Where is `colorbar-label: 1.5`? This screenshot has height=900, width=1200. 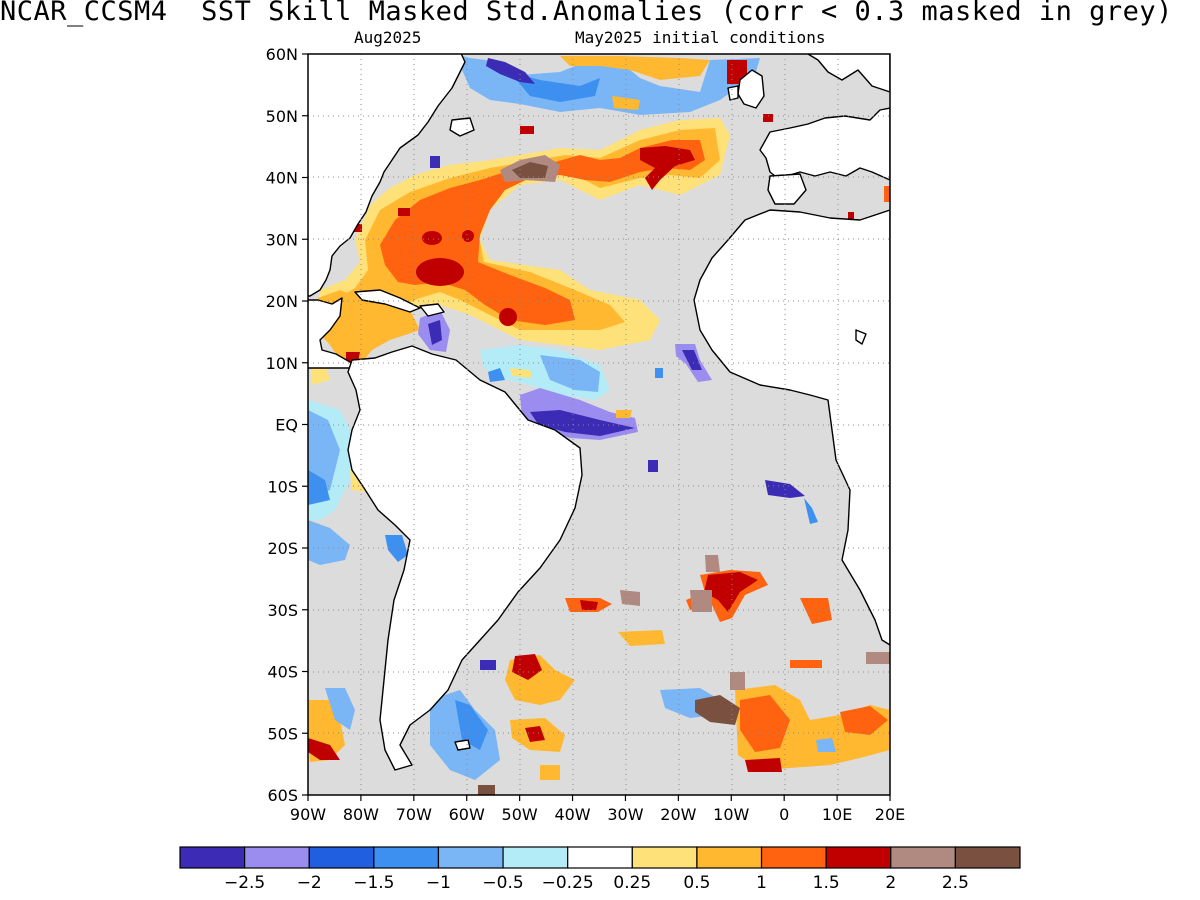
colorbar-label: 1.5 is located at coordinates (826, 883).